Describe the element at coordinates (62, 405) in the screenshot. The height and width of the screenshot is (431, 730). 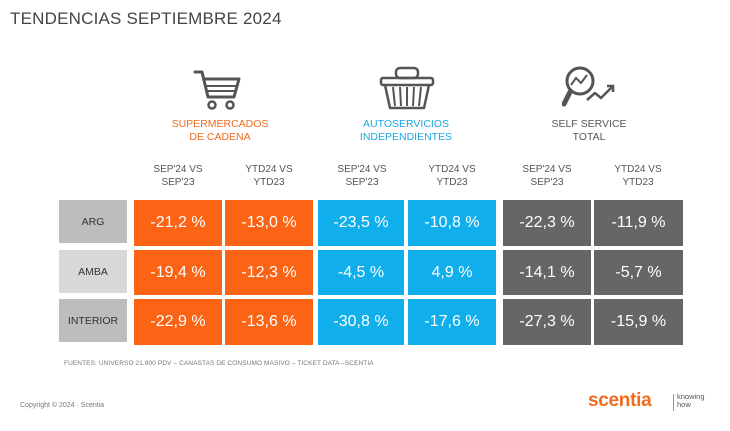
I see `copyright-text: Copyright © 2024 · Scentia` at that location.